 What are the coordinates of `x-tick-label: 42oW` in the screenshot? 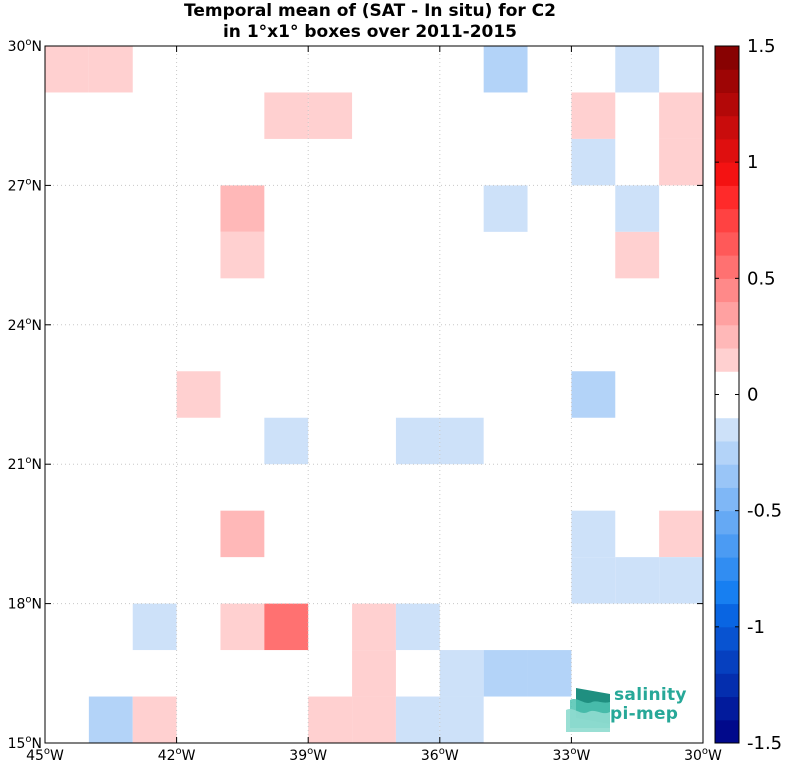 It's located at (177, 754).